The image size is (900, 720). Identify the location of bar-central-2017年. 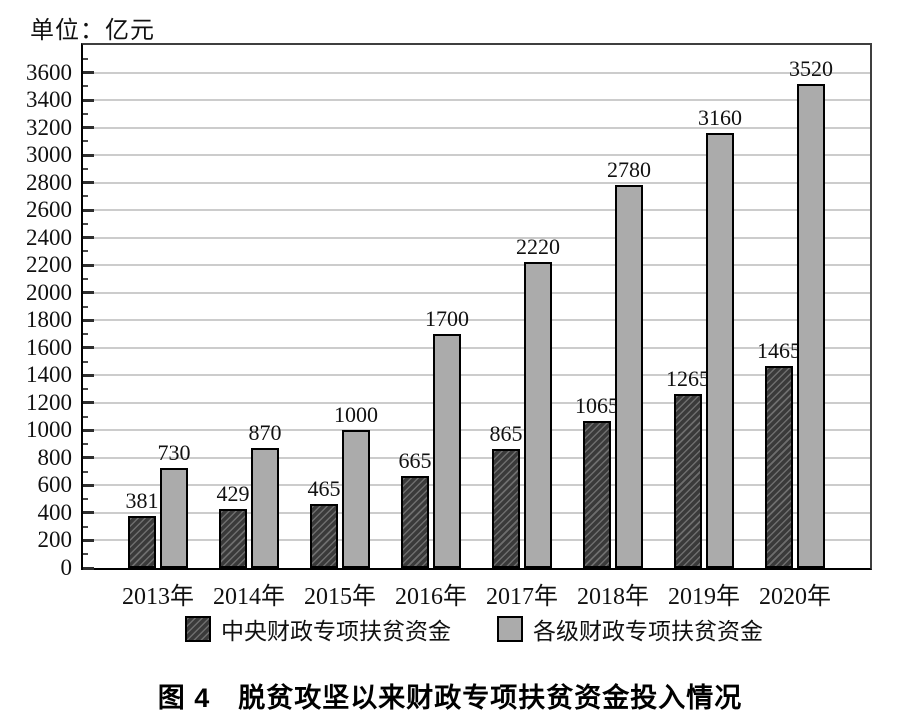
(506, 508).